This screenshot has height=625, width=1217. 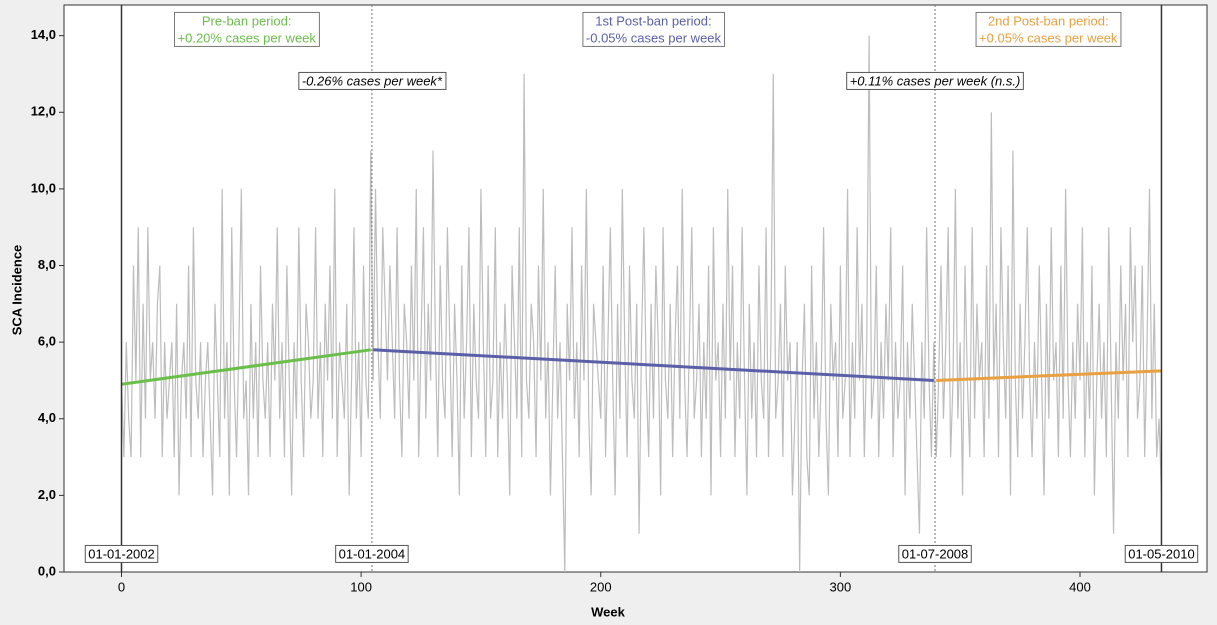 I want to click on date-label: 01-01-2002, so click(x=121, y=553).